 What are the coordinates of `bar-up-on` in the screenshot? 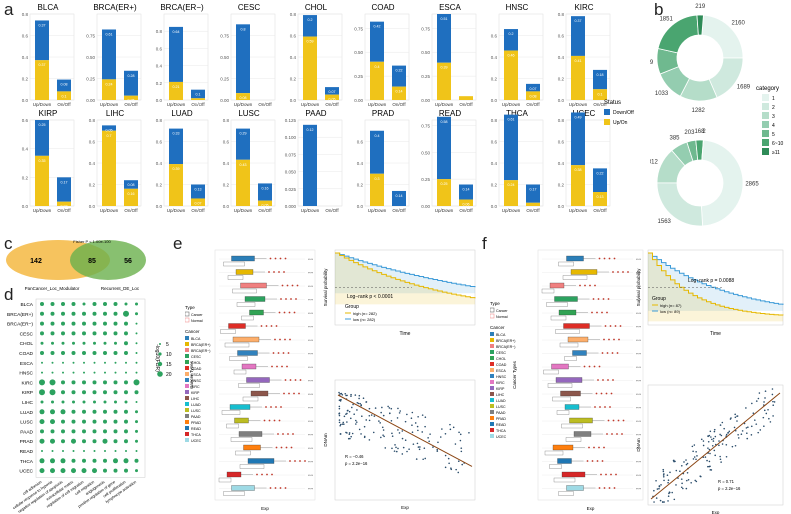 It's located at (109, 89).